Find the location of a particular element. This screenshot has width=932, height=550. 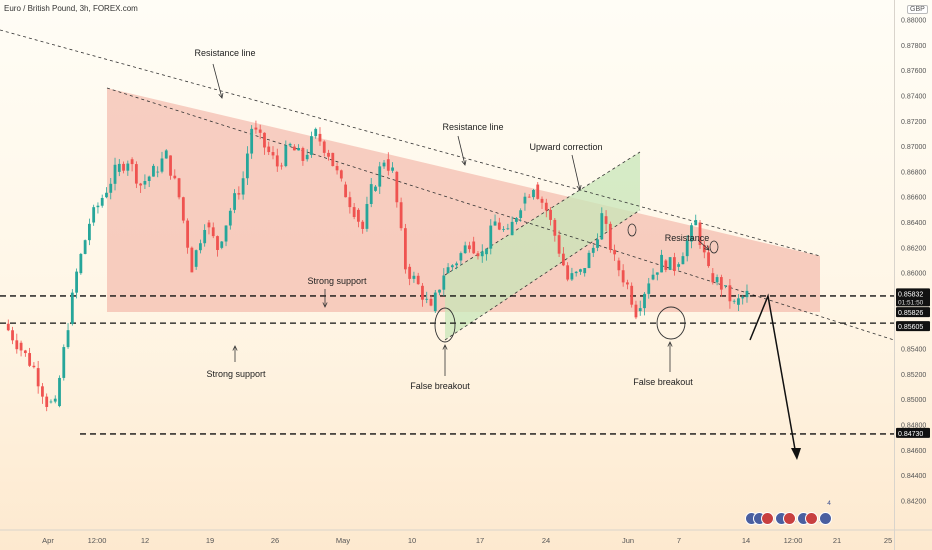

y-tick-label: 0.87800 is located at coordinates (913, 46).